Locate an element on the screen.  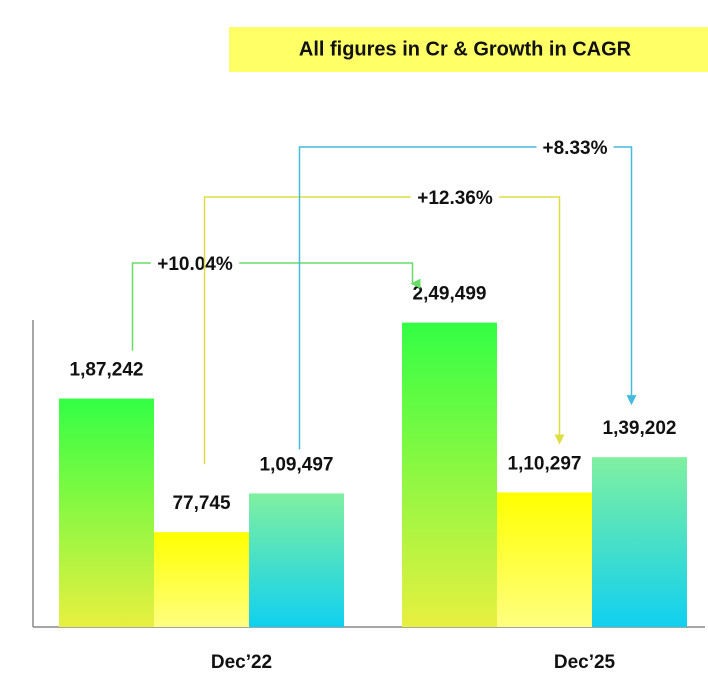
value-label: 1,39,202 is located at coordinates (640, 428).